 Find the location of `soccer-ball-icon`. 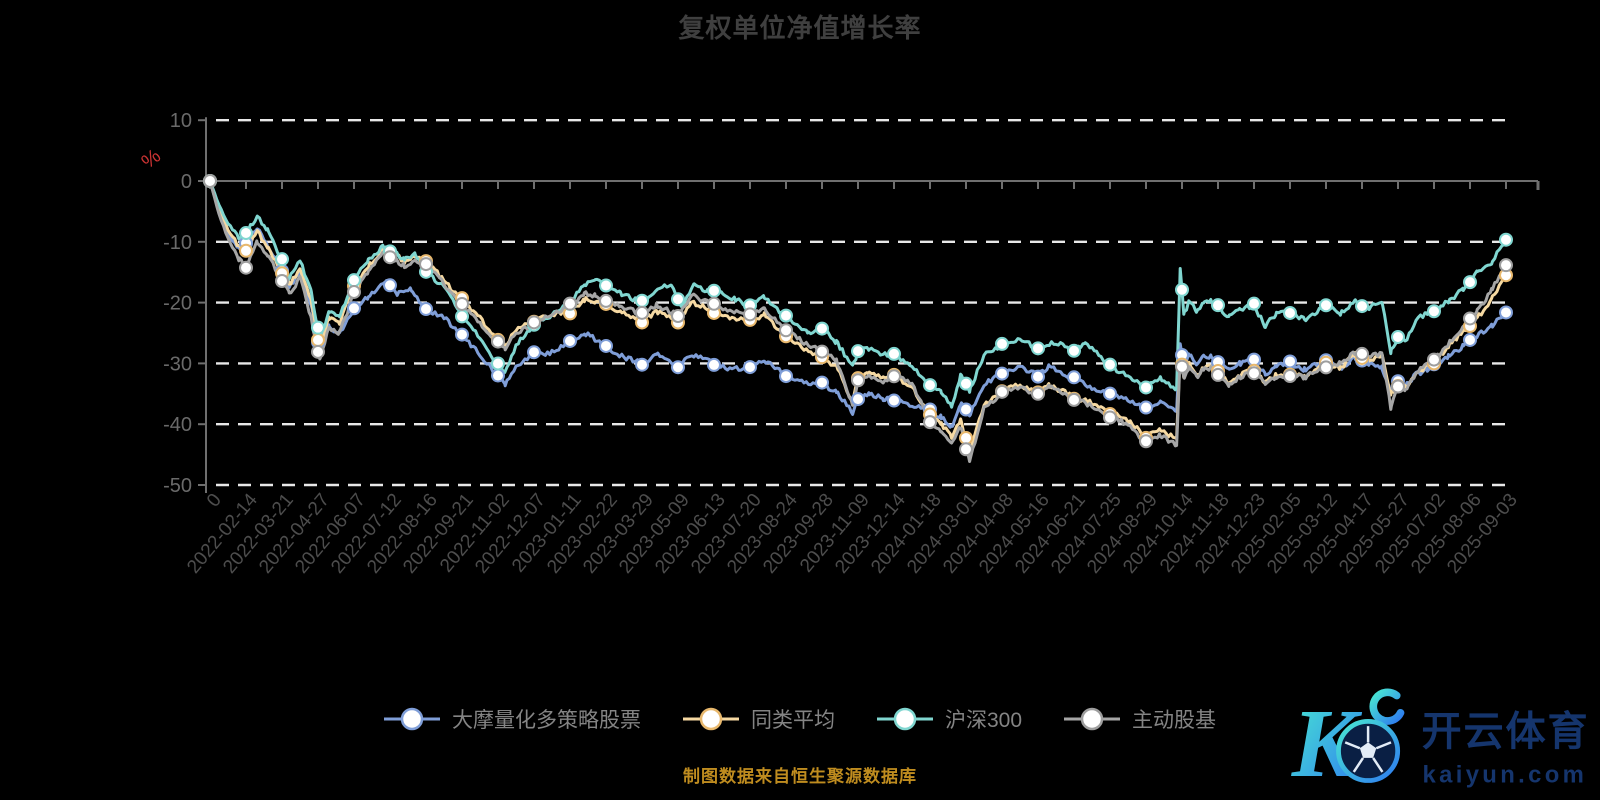

soccer-ball-icon is located at coordinates (1368, 750).